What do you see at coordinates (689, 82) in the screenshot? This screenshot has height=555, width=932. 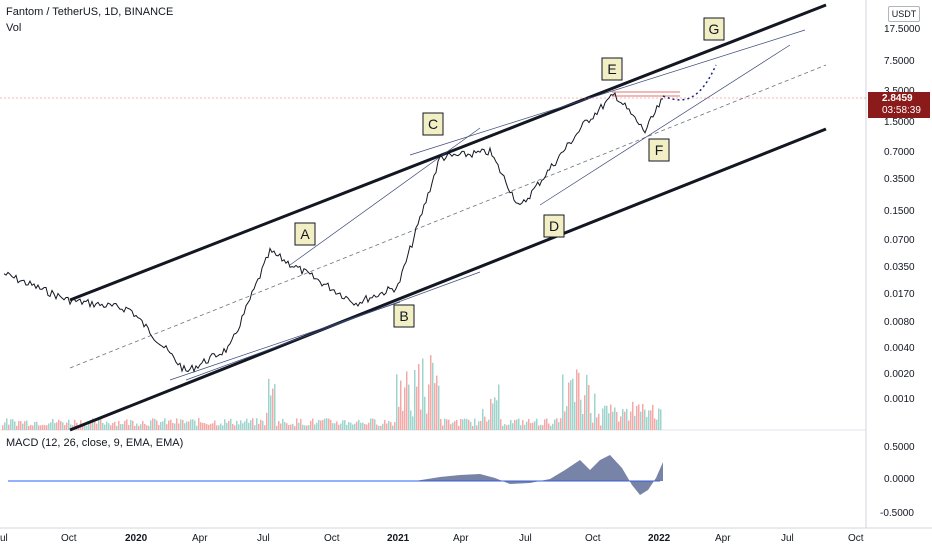 I see `projection-path` at bounding box center [689, 82].